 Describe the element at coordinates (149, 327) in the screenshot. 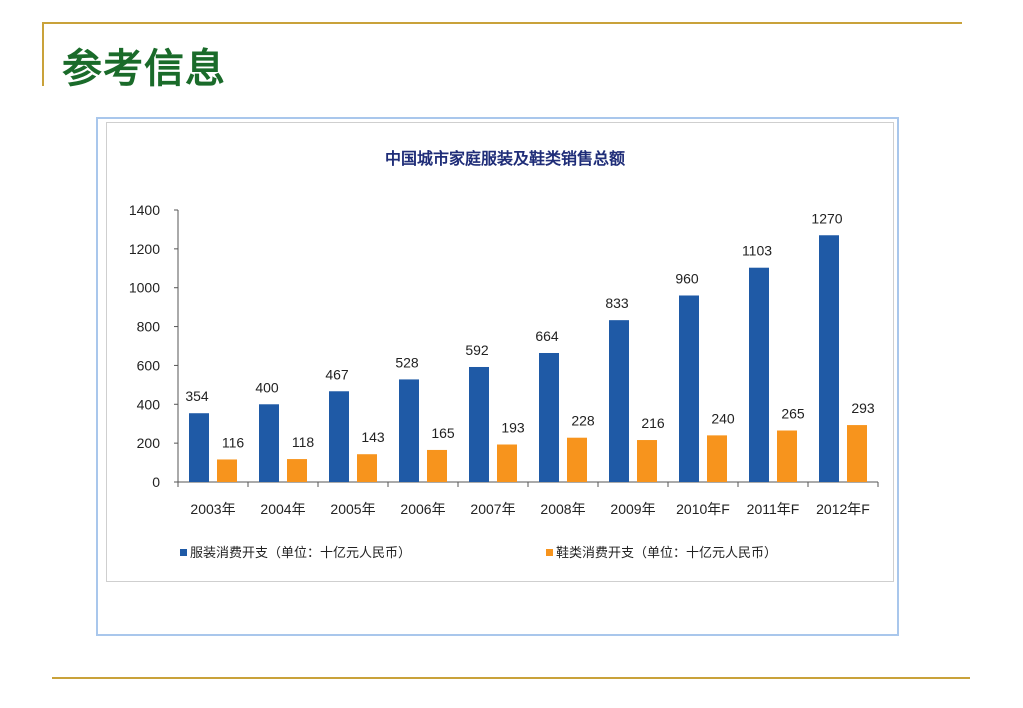

I see `y-tick-label: 800` at that location.